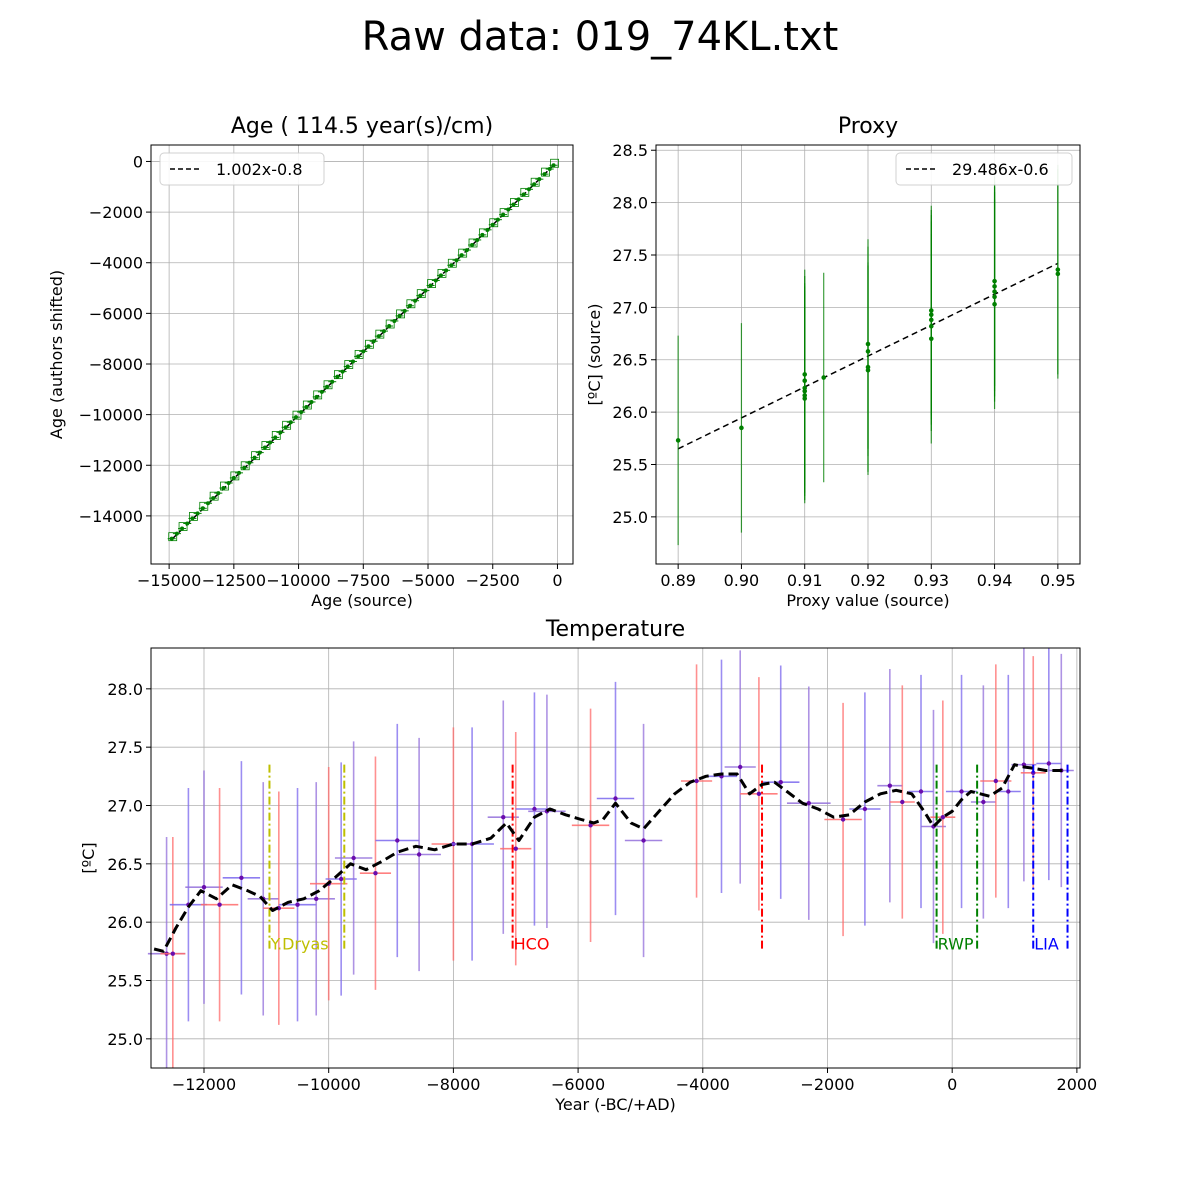 The width and height of the screenshot is (1200, 1200). What do you see at coordinates (615, 629) in the screenshot?
I see `panel-title: Temperature` at bounding box center [615, 629].